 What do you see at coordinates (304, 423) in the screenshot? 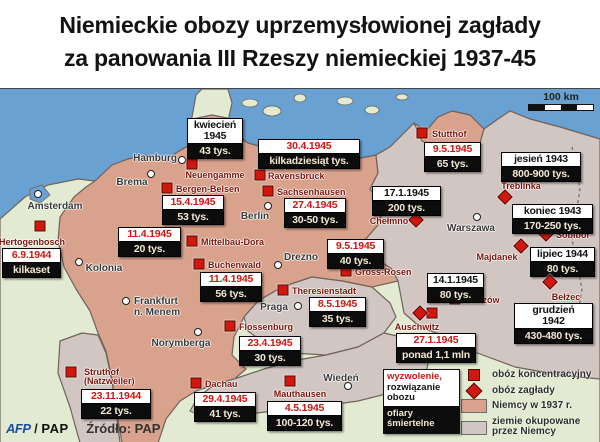
I see `camp-victims-count: 100-120 tys.` at bounding box center [304, 423].